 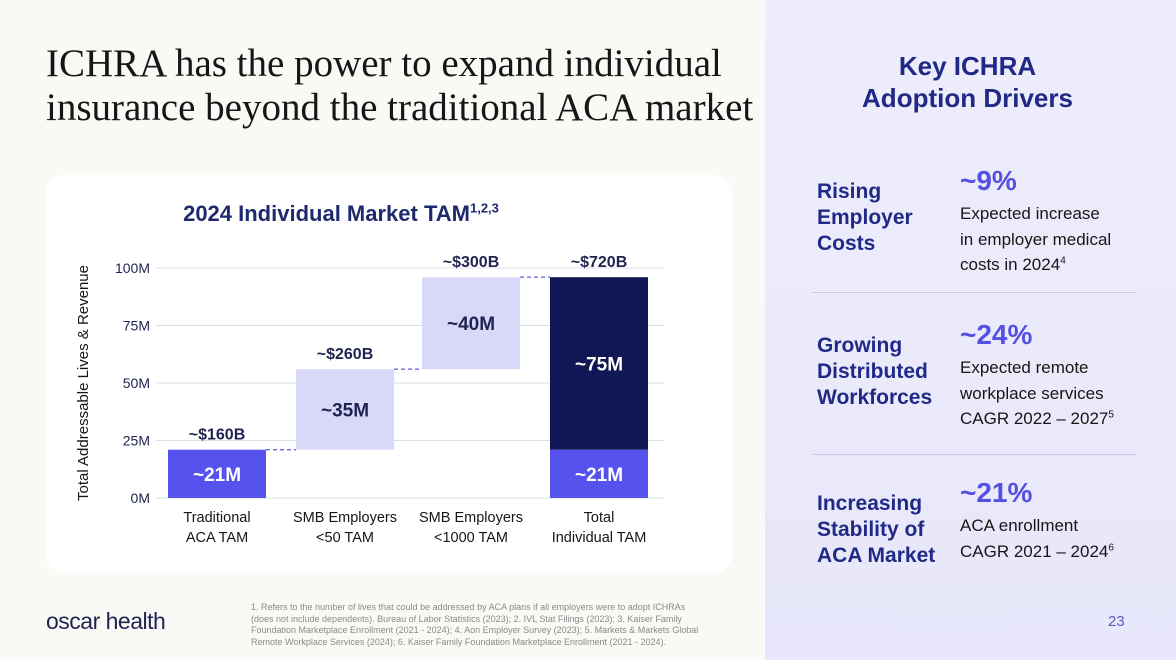 What do you see at coordinates (967, 98) in the screenshot?
I see `drivers-title-line-2: Adoption Drivers` at bounding box center [967, 98].